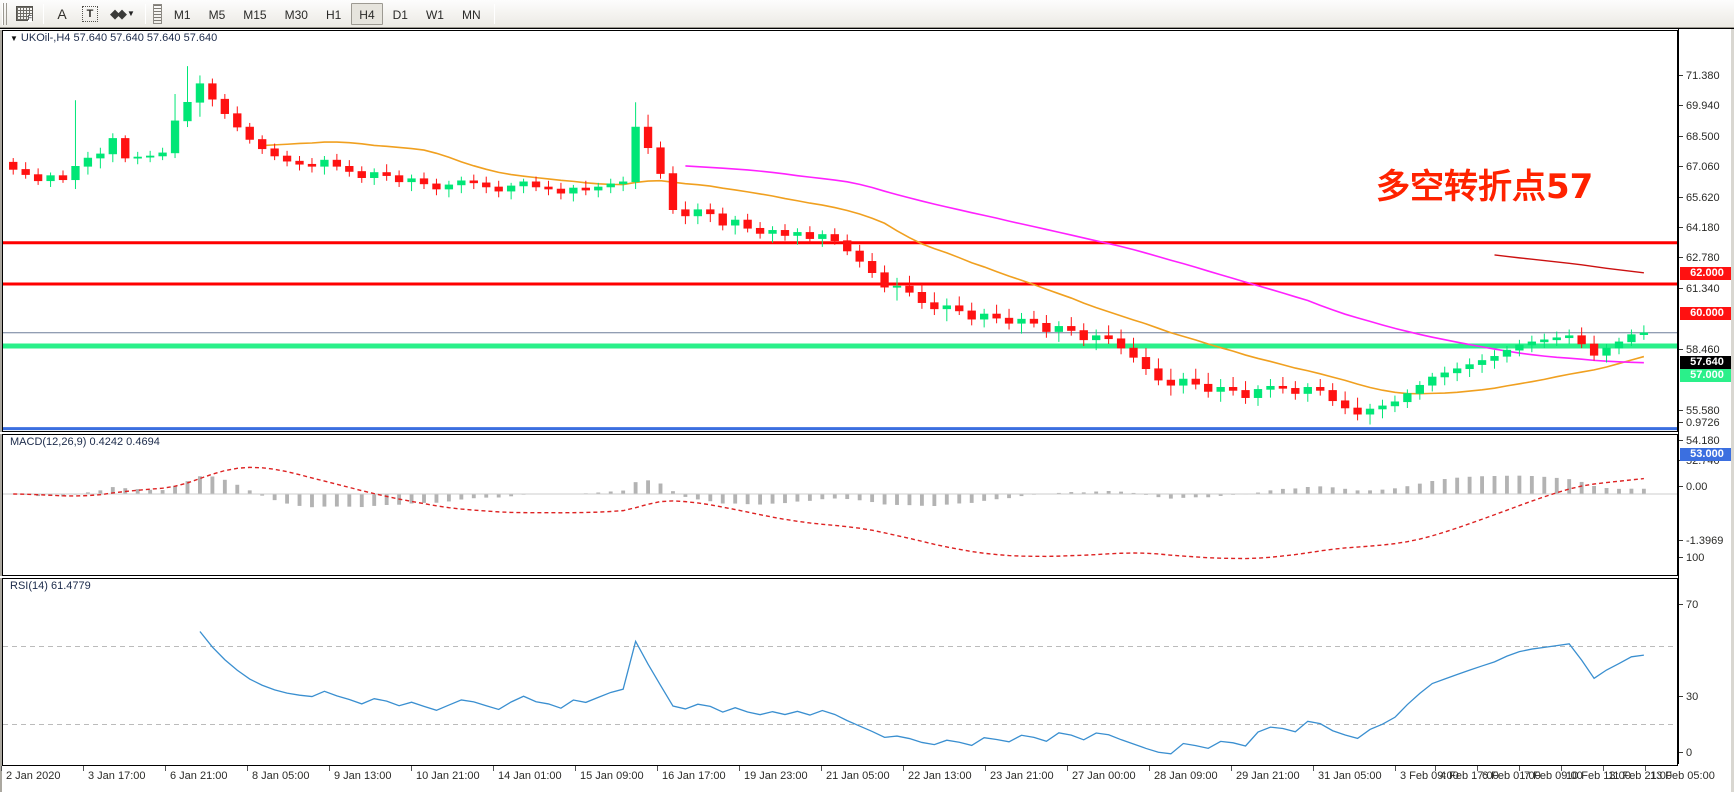 Image resolution: width=1734 pixels, height=792 pixels. Describe the element at coordinates (434, 14) in the screenshot. I see `timeframe-w1: W1` at that location.